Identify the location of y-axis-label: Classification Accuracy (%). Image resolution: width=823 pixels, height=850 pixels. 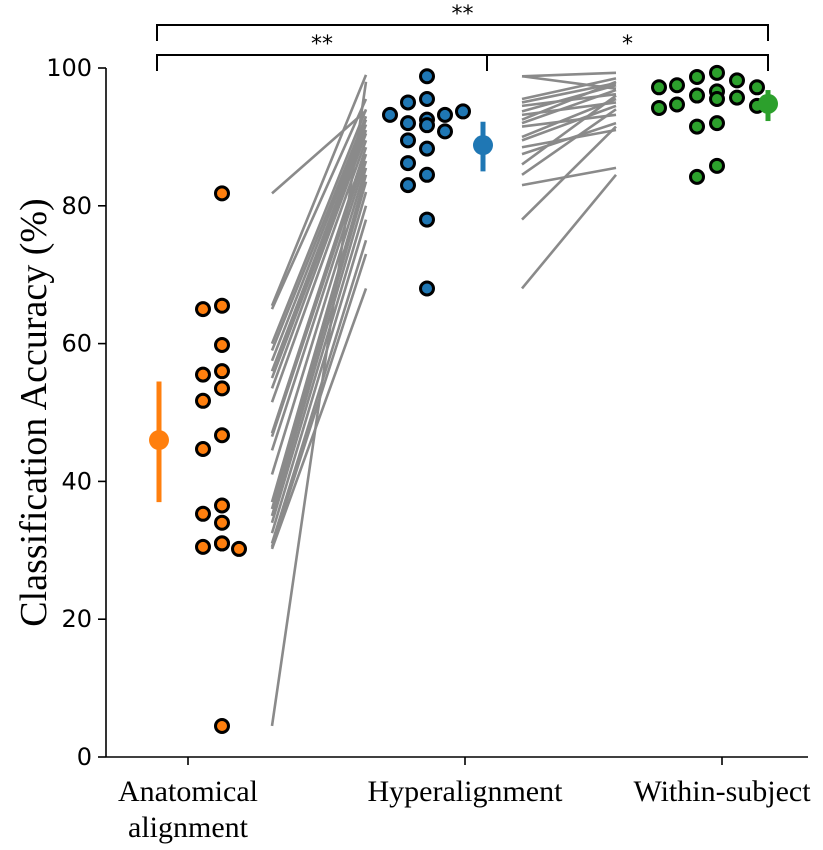
(34, 412).